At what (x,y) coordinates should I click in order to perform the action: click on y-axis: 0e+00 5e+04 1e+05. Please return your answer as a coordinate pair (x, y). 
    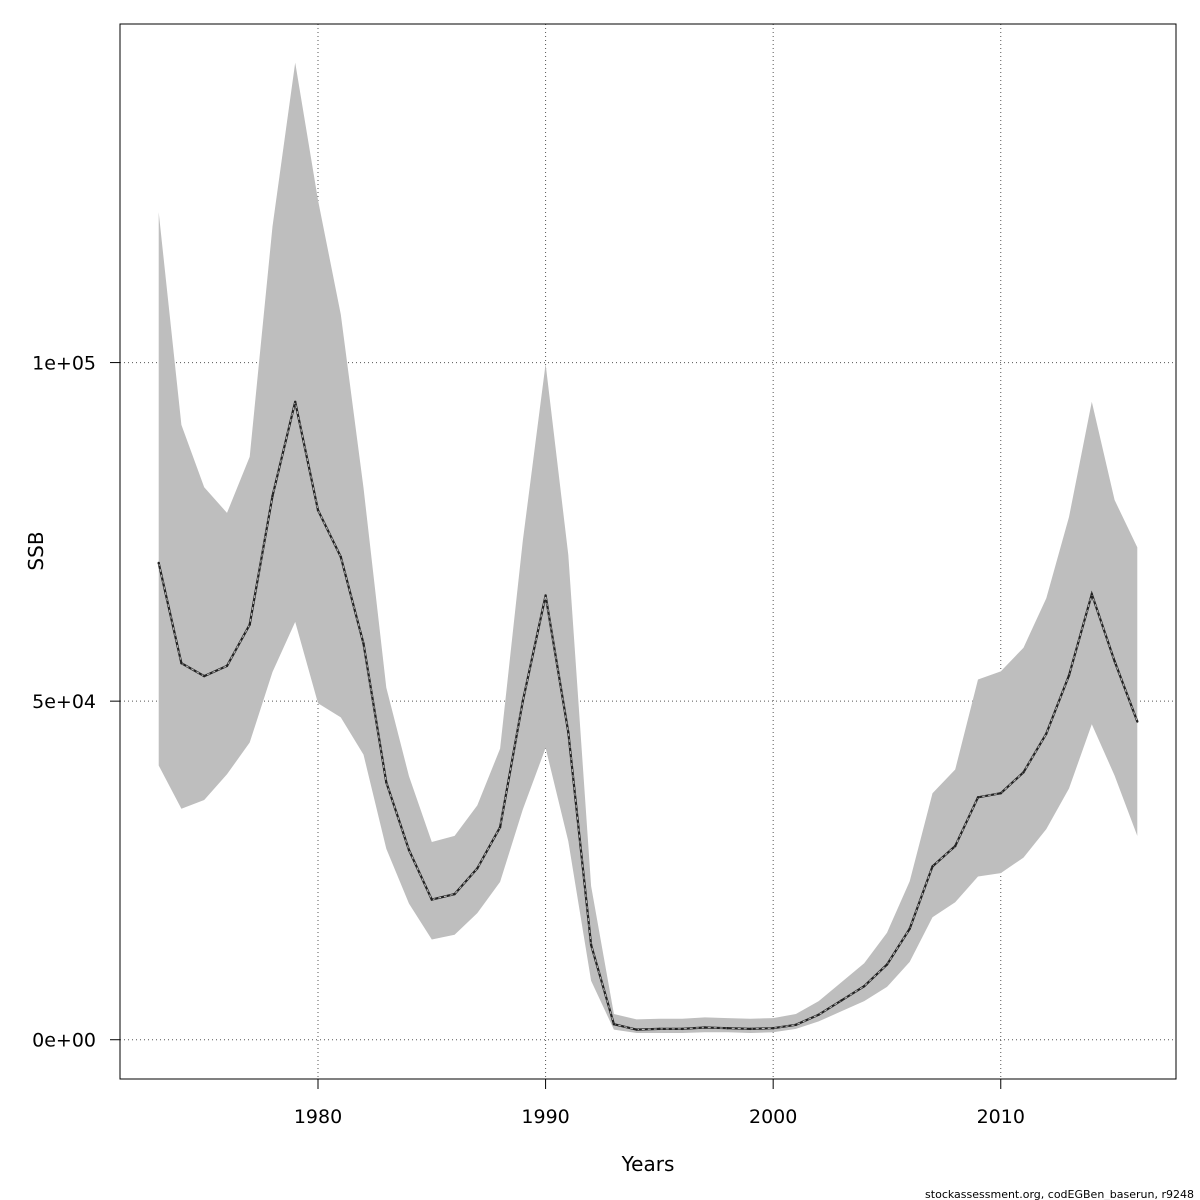
    Looking at the image, I should click on (76, 702).